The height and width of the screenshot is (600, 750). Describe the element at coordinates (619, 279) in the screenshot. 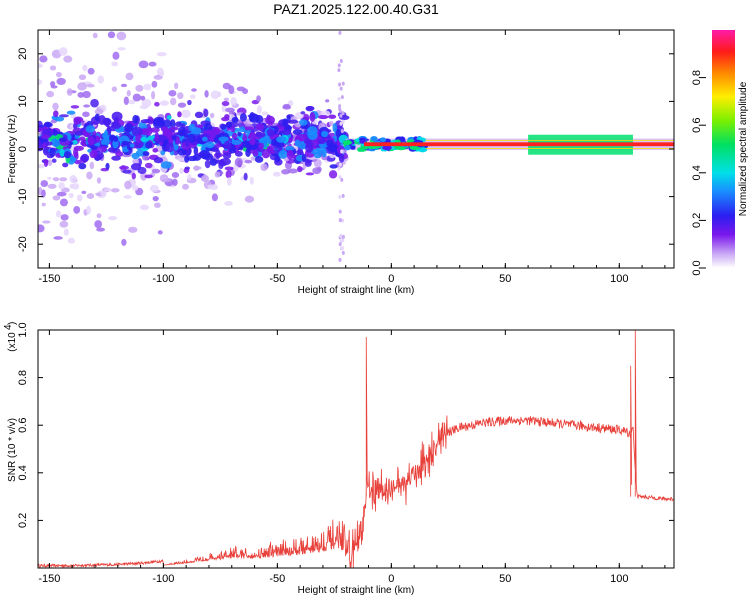

I see `x-tick-label: 100` at that location.